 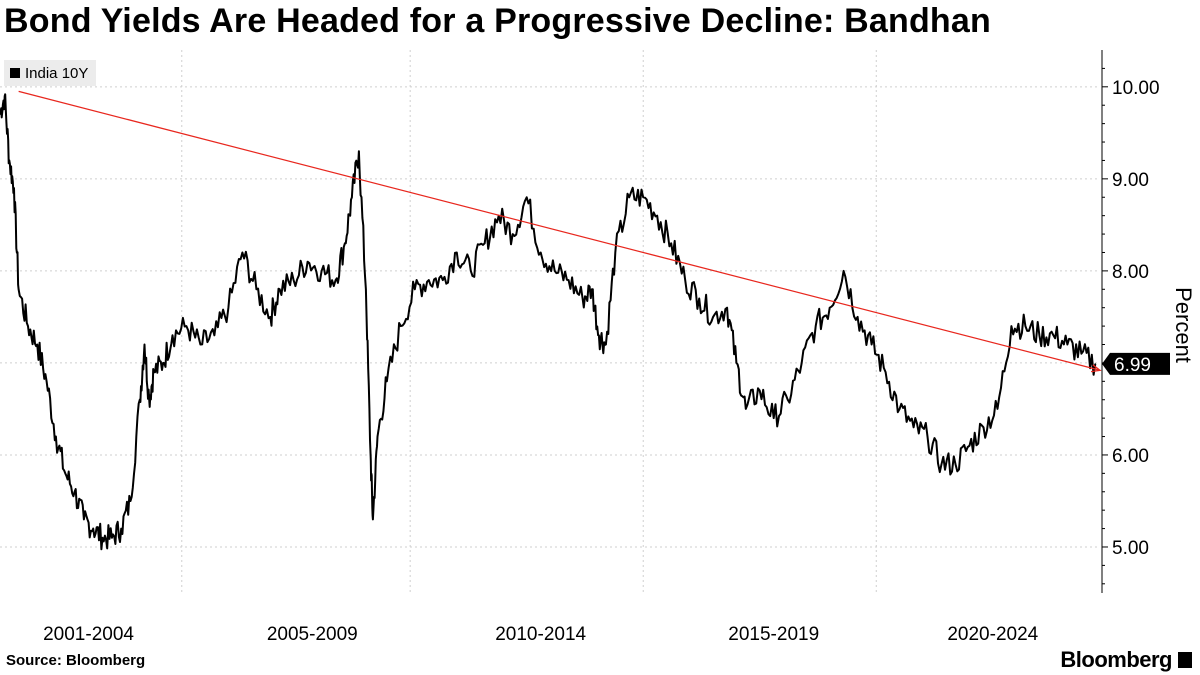 What do you see at coordinates (1136, 363) in the screenshot?
I see `last-value-badge-shape` at bounding box center [1136, 363].